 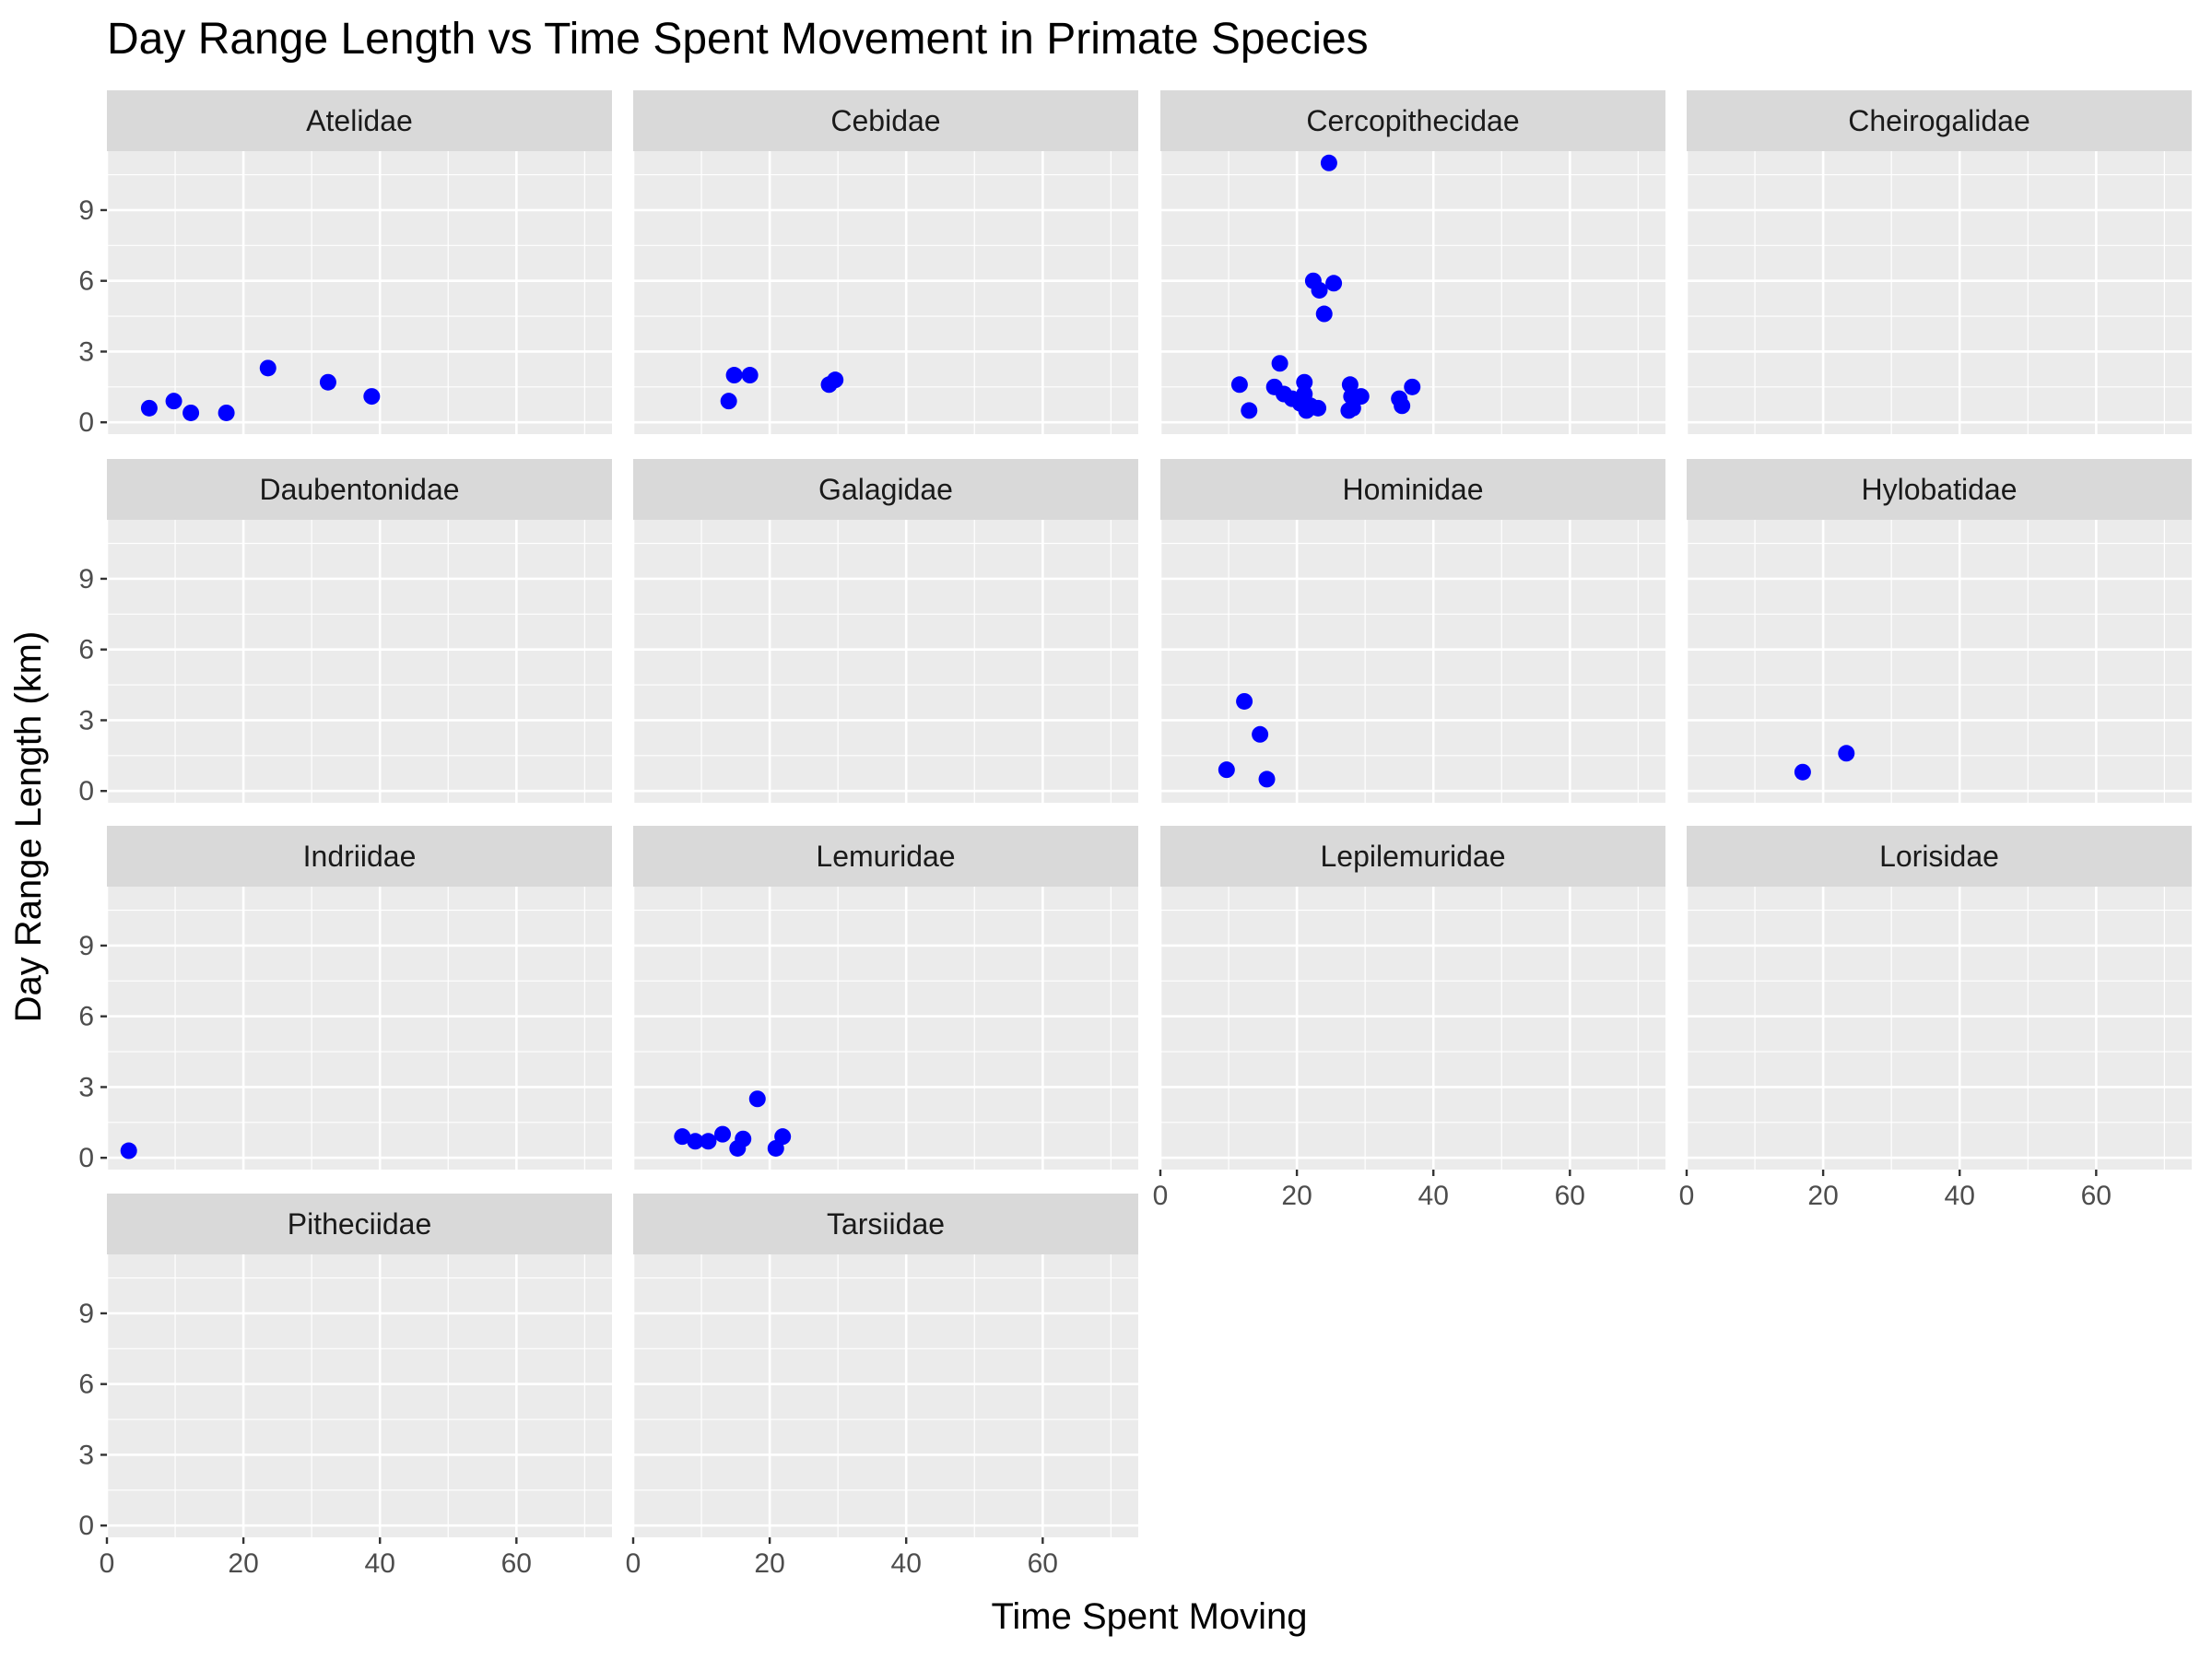 I want to click on facet-pitheciidae: Pitheciidae 0 3 6 9 0 20 40 60, so click(x=345, y=1386).